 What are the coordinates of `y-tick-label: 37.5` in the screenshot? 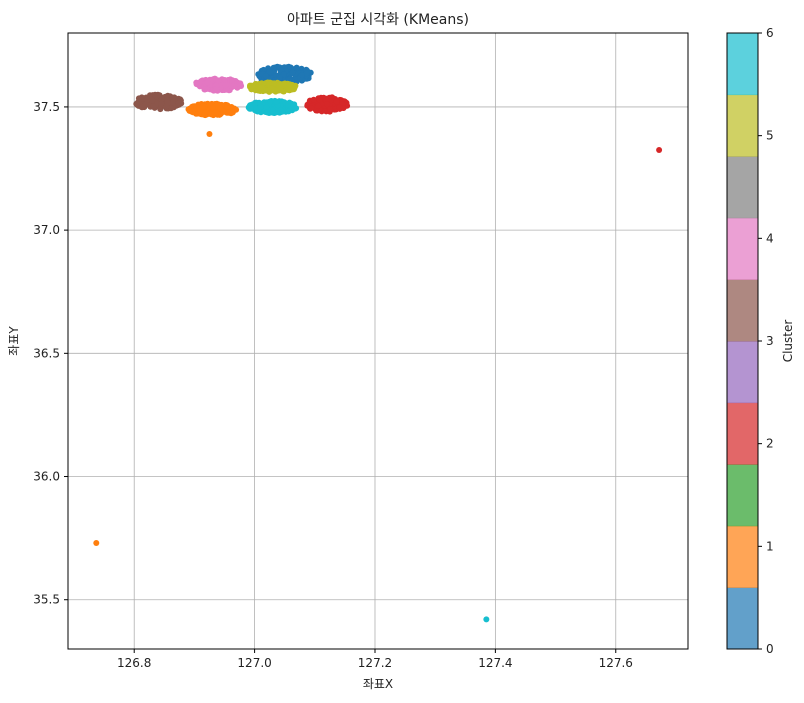 It's located at (46, 107).